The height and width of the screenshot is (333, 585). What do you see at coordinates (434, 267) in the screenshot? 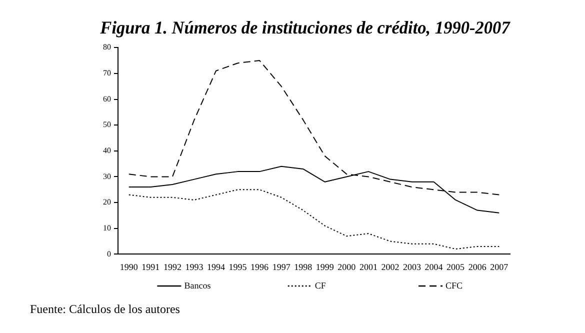
I see `x-tick-label: 2004` at bounding box center [434, 267].